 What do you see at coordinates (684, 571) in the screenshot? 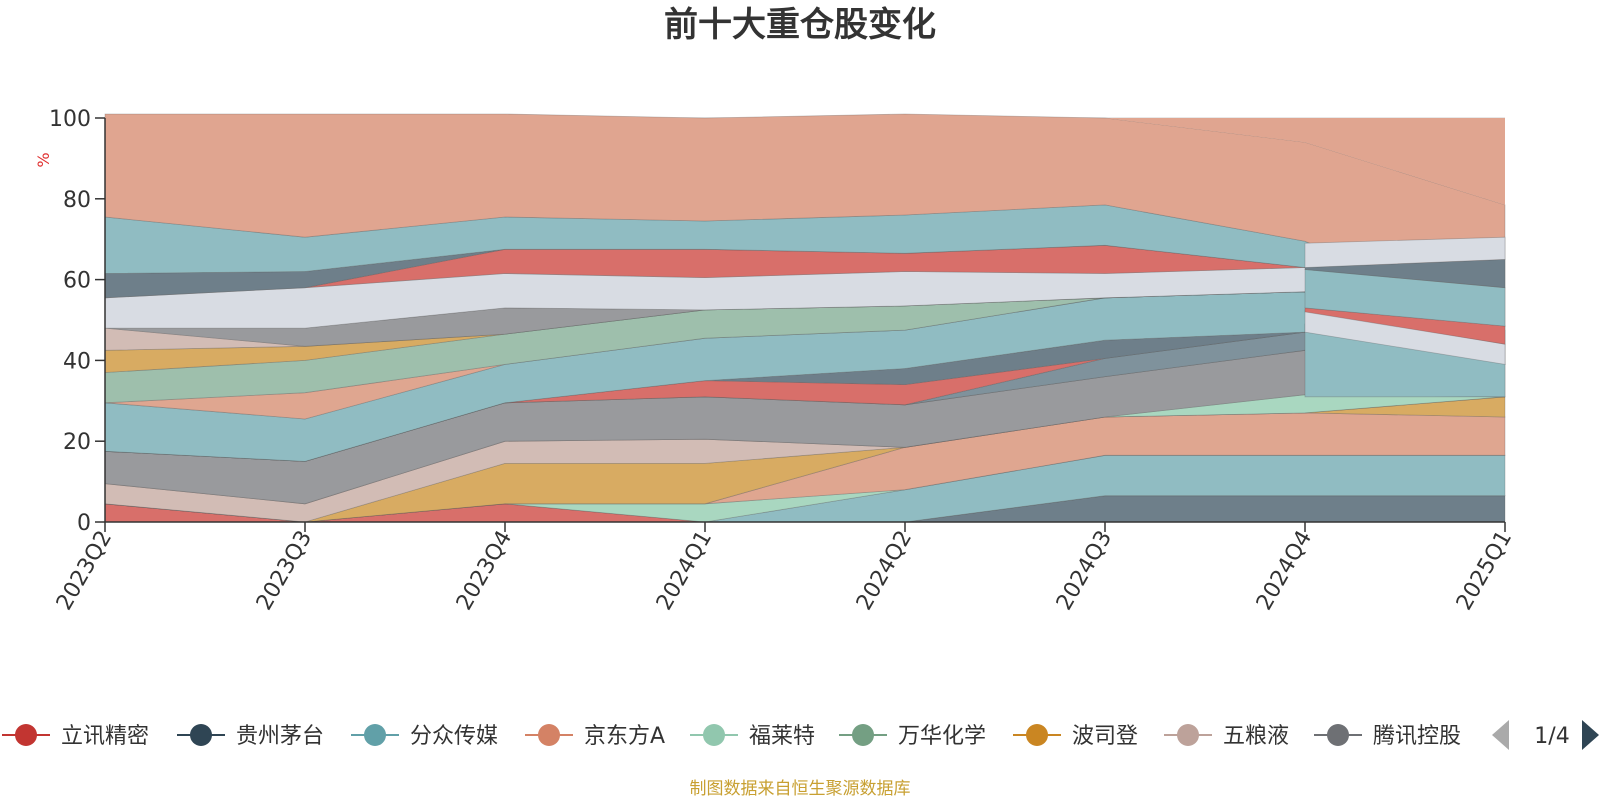
I see `x-tick-label-2024Q1: 2024Q1` at bounding box center [684, 571].